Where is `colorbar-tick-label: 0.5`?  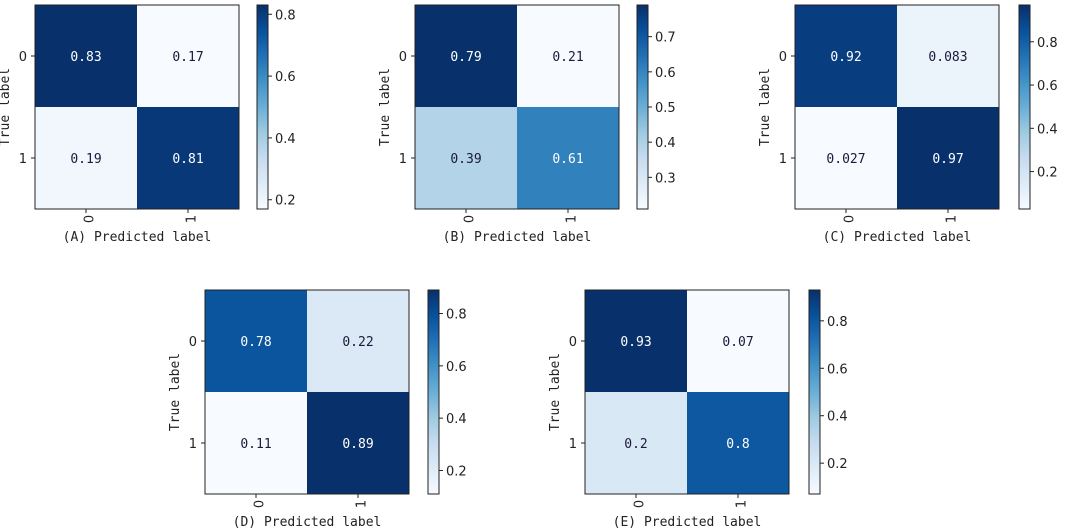
colorbar-tick-label: 0.5 is located at coordinates (665, 108).